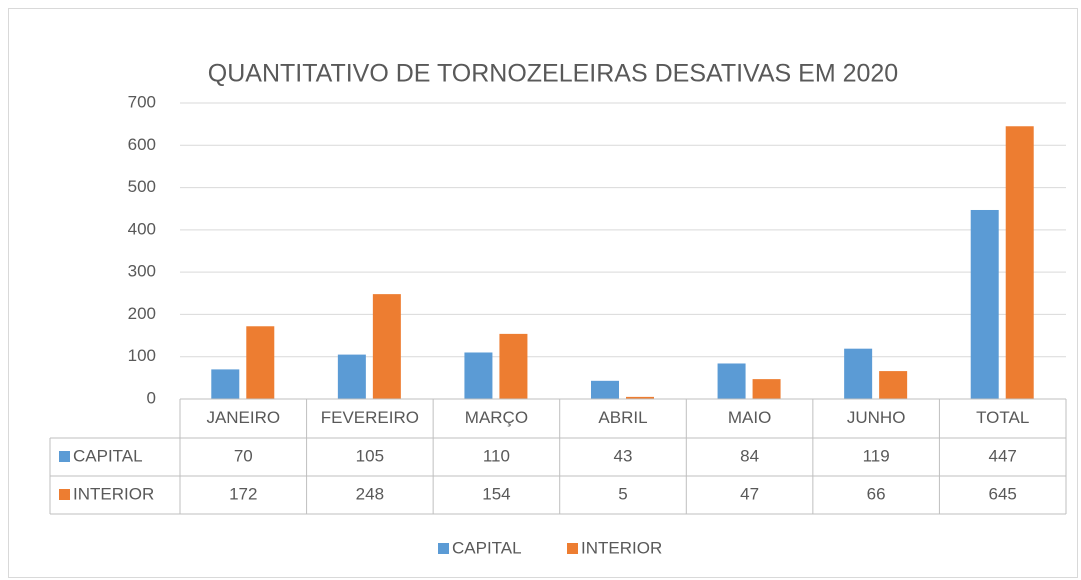  Describe the element at coordinates (142, 186) in the screenshot. I see `y-tick-label: 500` at that location.